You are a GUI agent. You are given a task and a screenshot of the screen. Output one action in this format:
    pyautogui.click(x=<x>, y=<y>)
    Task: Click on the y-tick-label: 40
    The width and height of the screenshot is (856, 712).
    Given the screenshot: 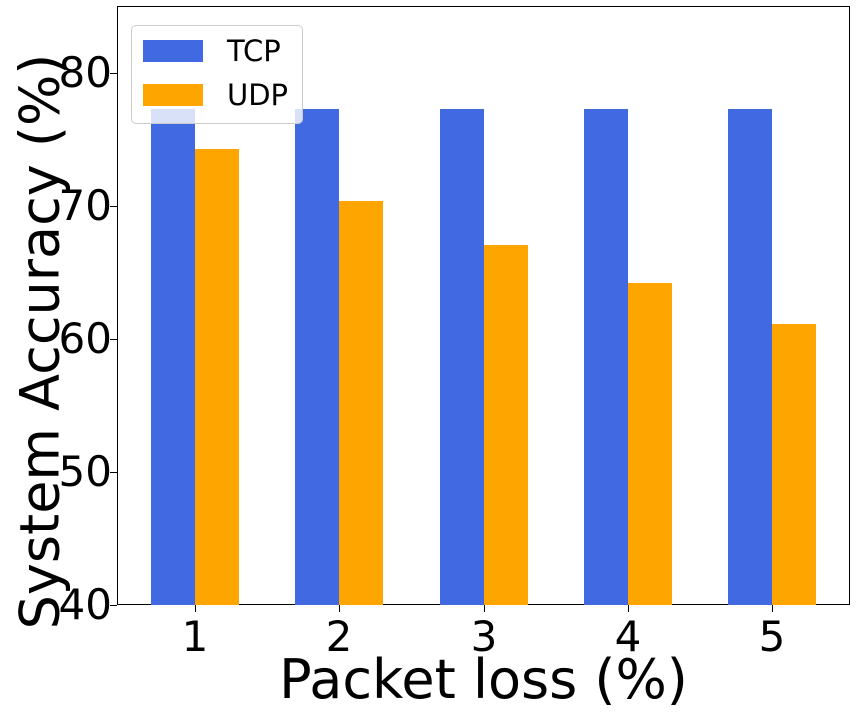 What is the action you would take?
    pyautogui.click(x=85, y=604)
    